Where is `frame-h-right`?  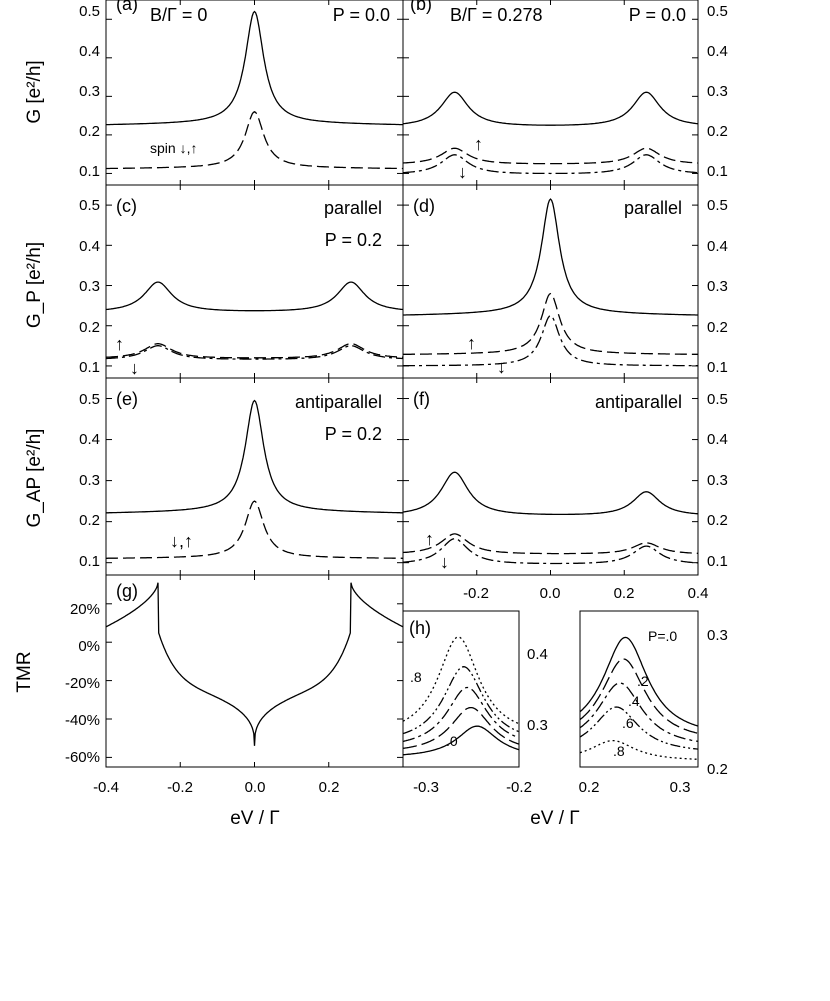 frame-h-right is located at coordinates (639, 689).